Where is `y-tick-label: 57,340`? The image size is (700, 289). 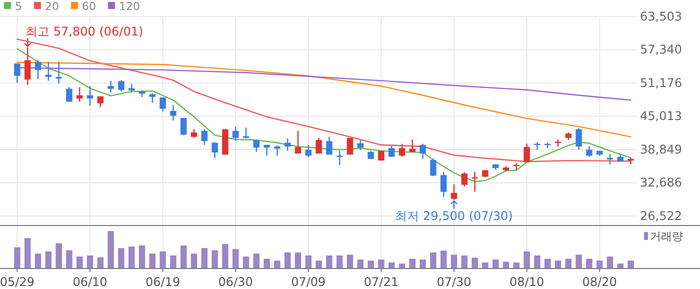
y-tick-label: 57,340 is located at coordinates (661, 49).